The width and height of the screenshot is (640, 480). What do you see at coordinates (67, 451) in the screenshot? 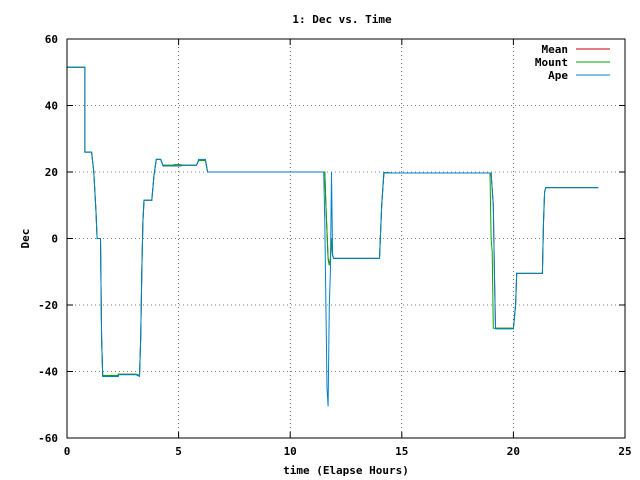
I see `x-tick-label: 0` at bounding box center [67, 451].